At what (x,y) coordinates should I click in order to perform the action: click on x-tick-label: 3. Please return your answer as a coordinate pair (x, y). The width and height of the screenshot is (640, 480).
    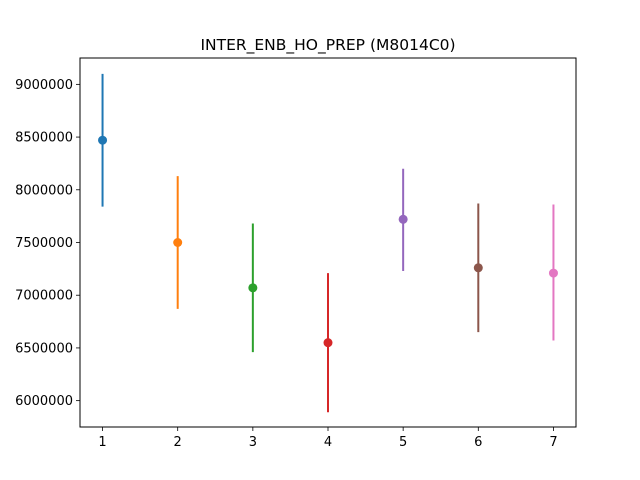
    Looking at the image, I should click on (253, 442).